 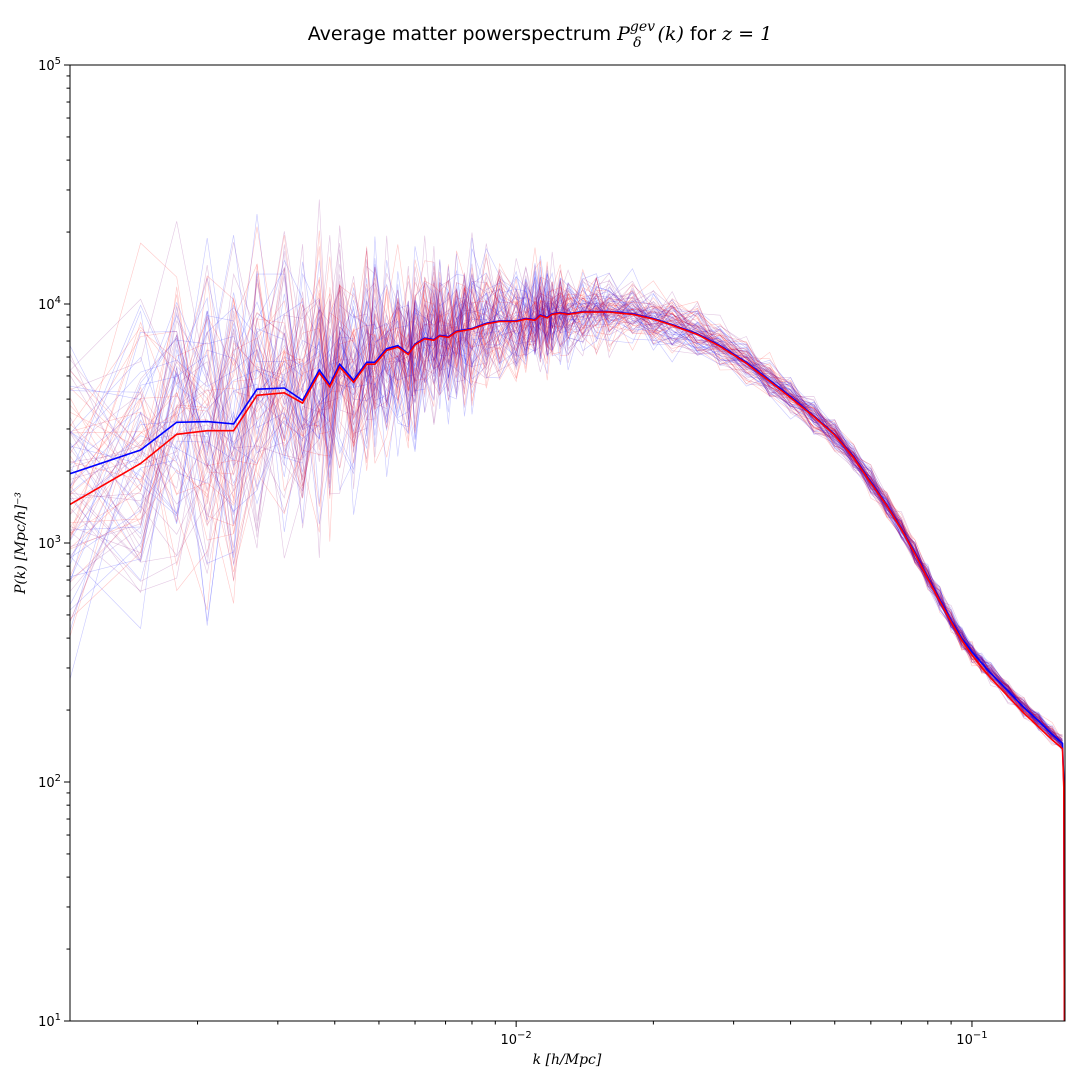 I want to click on y-tick-label: 10⁵, so click(x=49, y=65).